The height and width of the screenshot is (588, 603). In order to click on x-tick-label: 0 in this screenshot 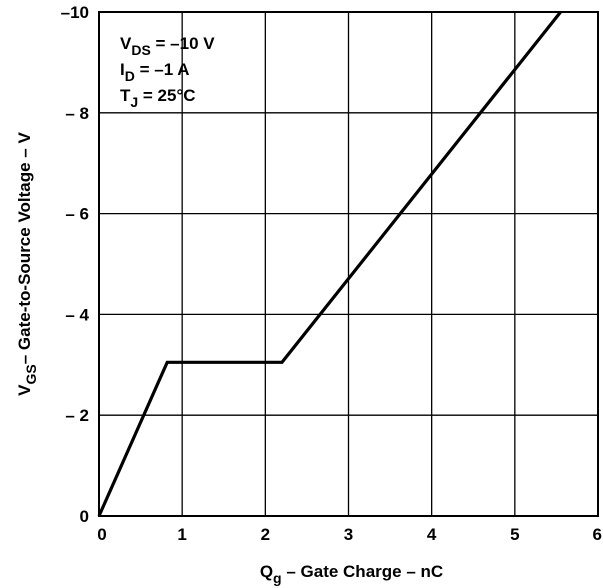, I will do `click(101, 534)`.